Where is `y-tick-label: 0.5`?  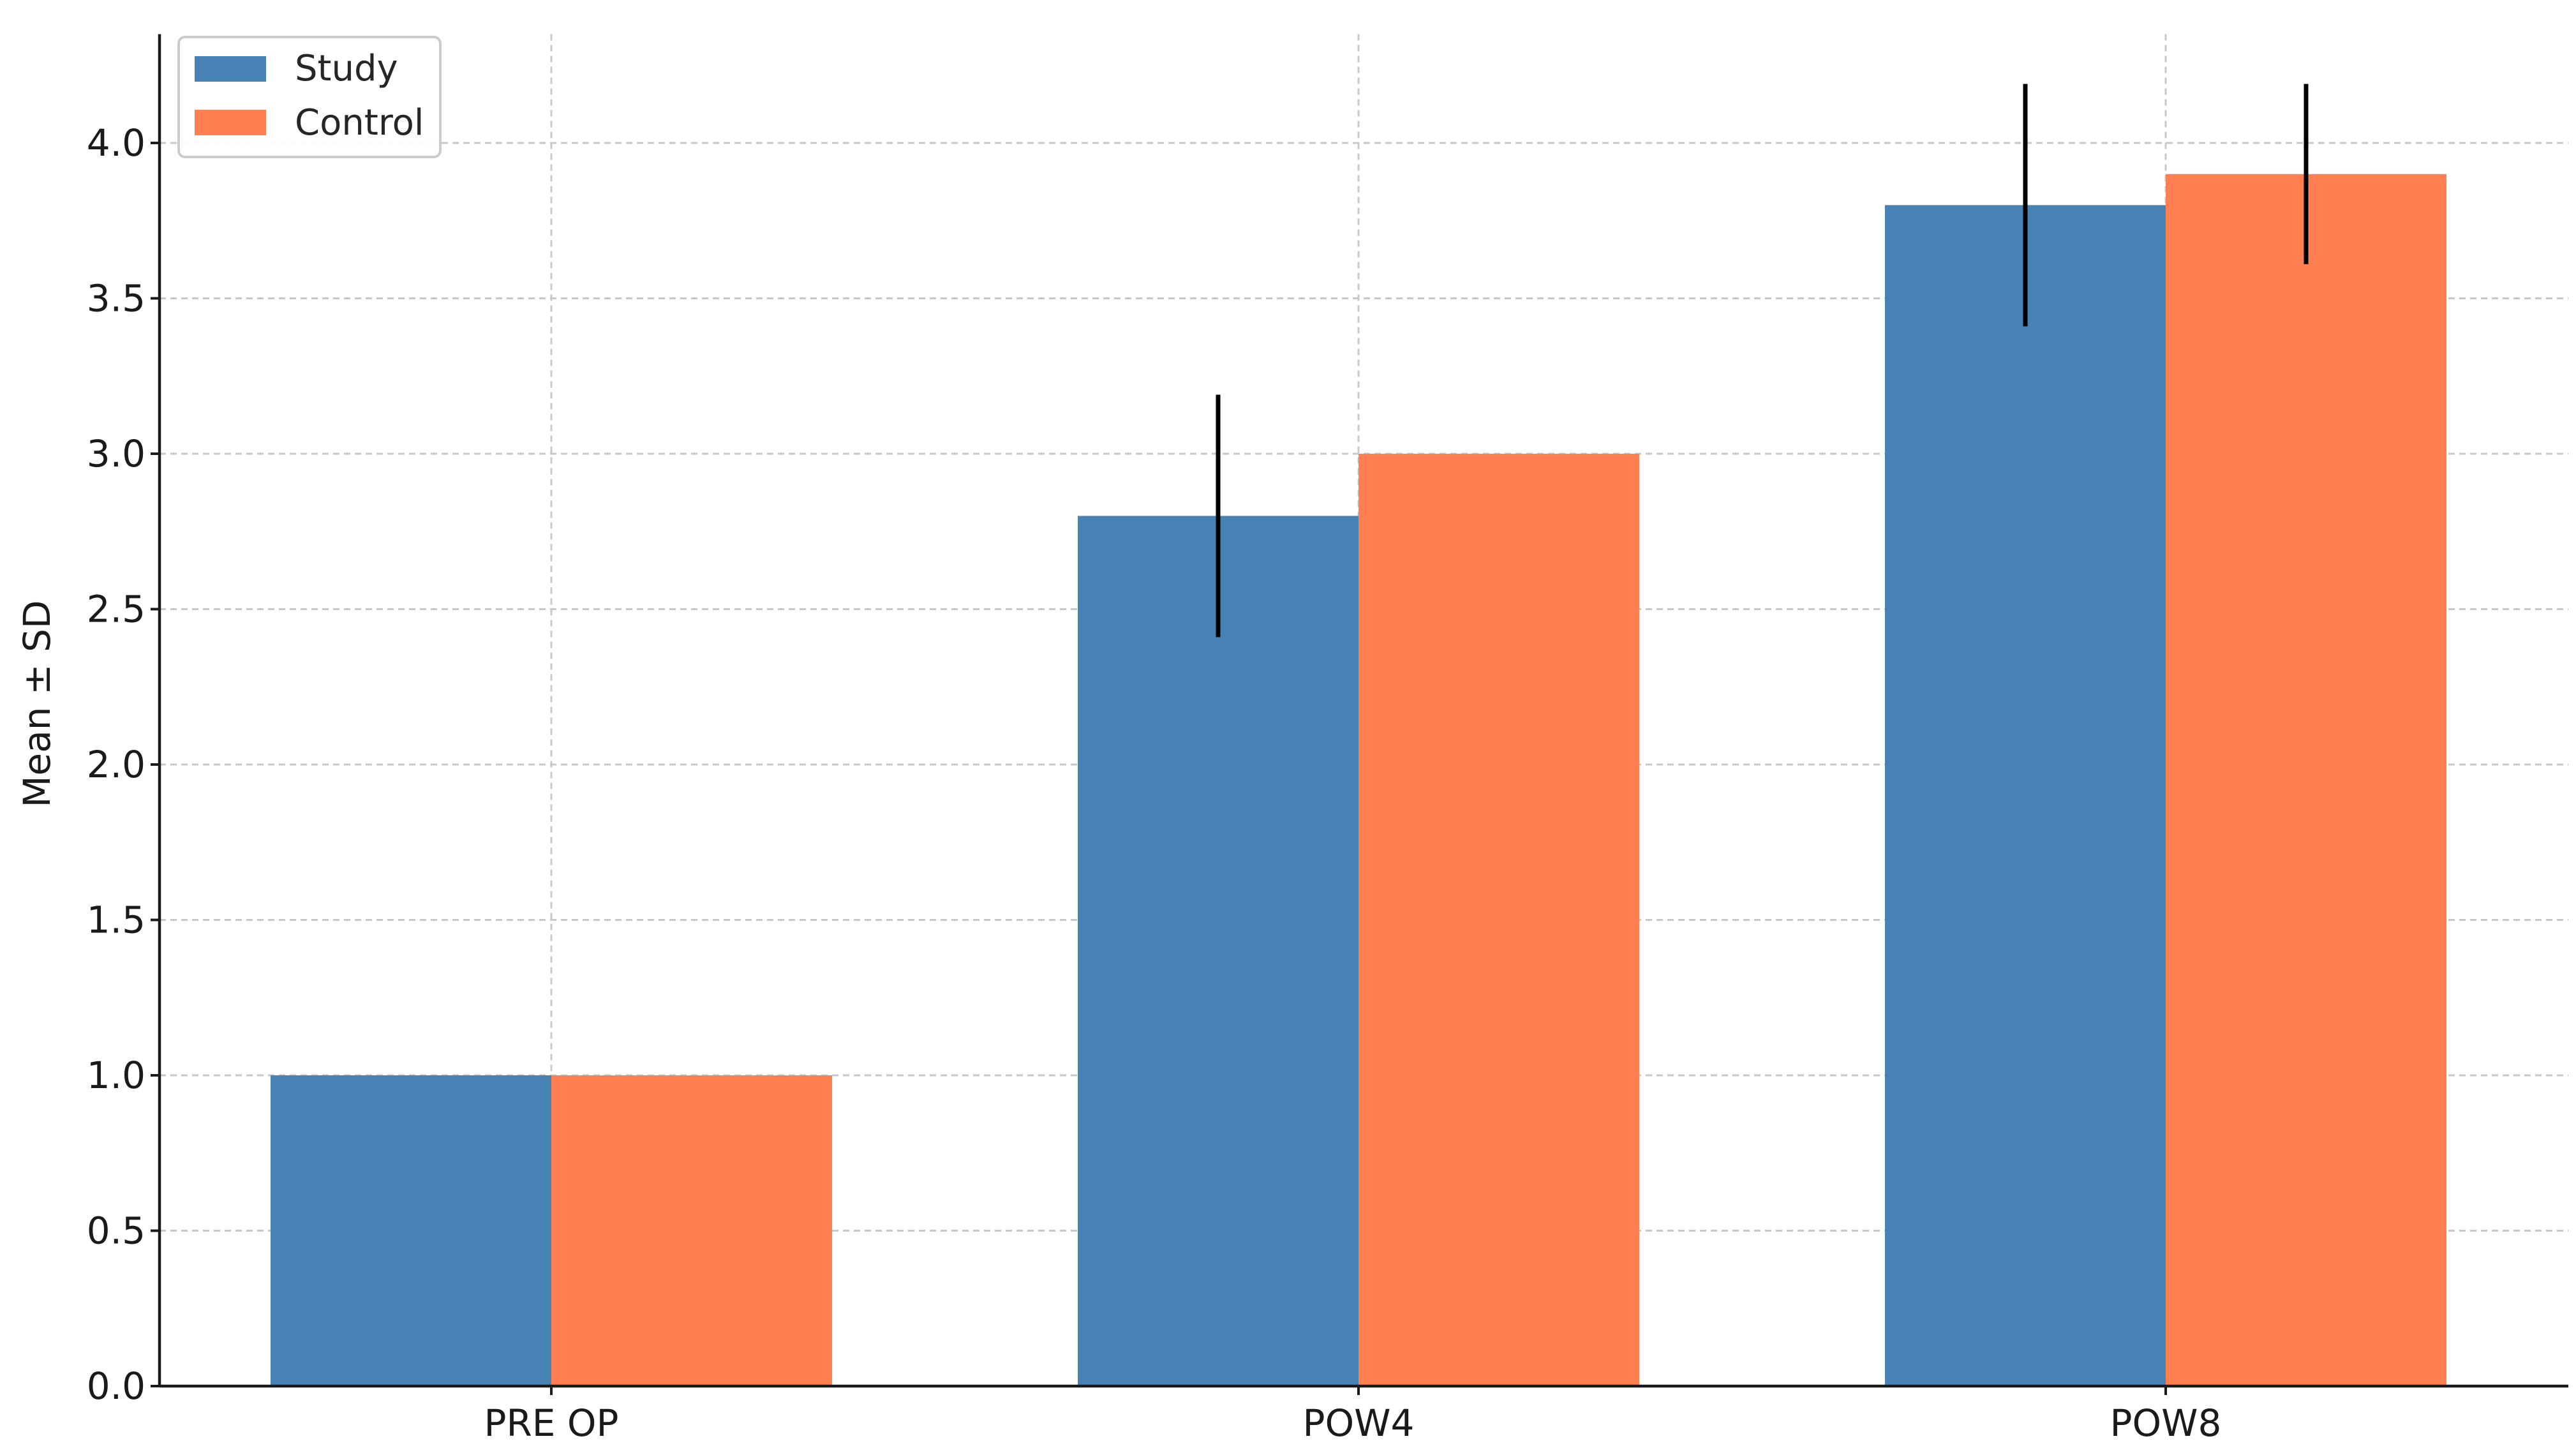 y-tick-label: 0.5 is located at coordinates (116, 1231).